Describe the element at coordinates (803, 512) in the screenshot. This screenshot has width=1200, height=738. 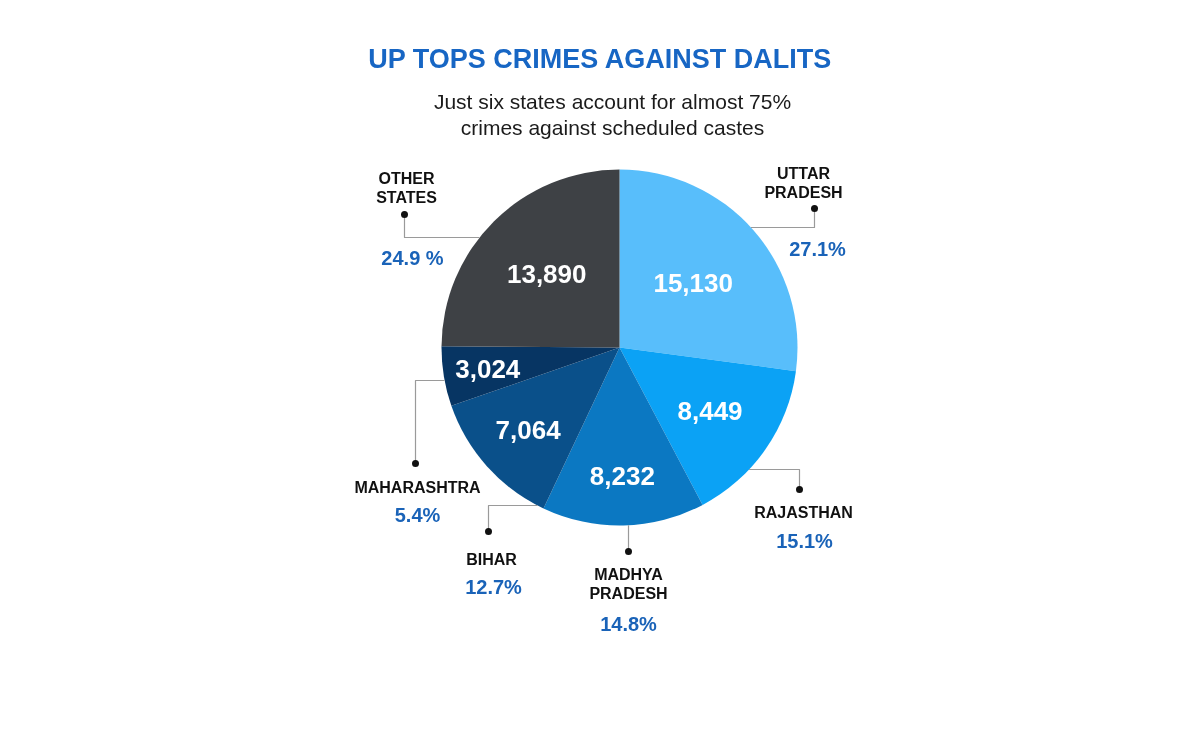
I see `slice-label: RAJASTHAN` at that location.